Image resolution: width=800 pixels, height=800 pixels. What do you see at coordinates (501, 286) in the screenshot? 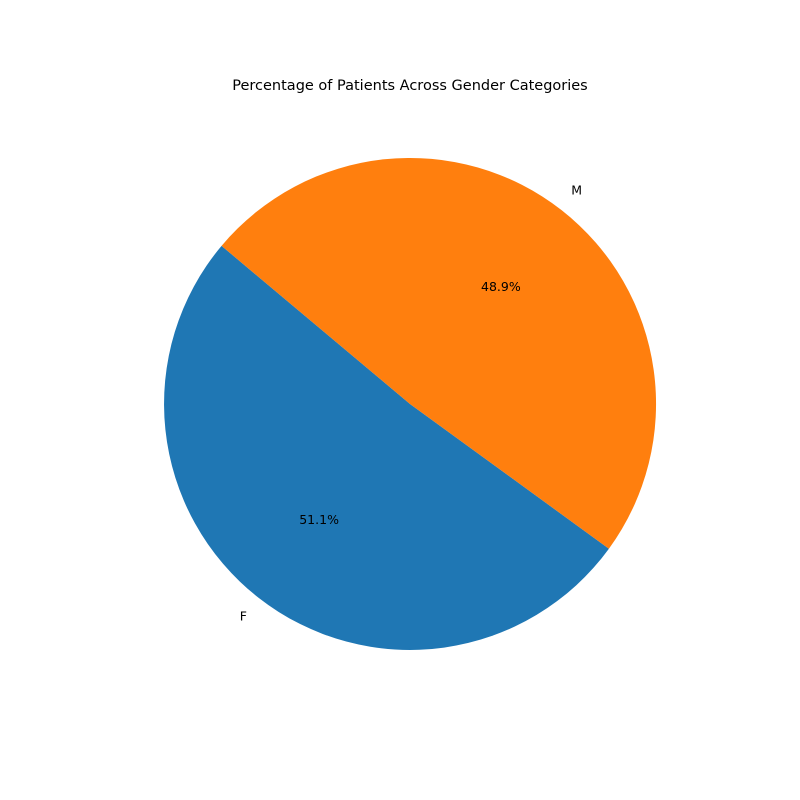
I see `percent-label-m: 48.9%` at bounding box center [501, 286].